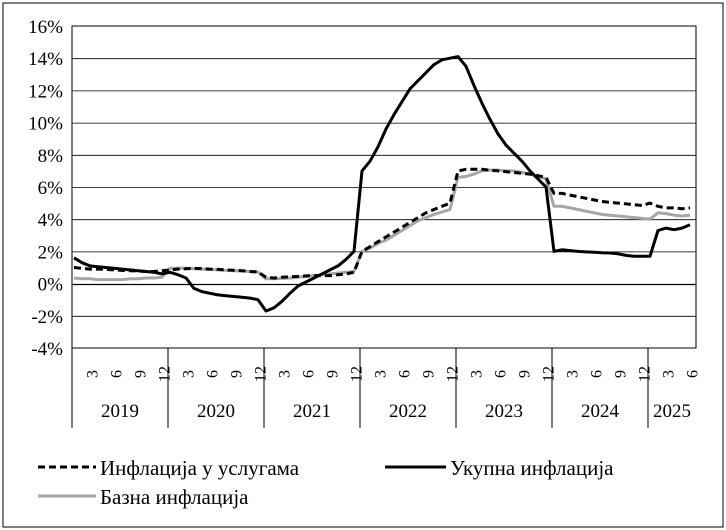 This screenshot has width=726, height=530. I want to click on y-tick-label: 12%, so click(45, 91).